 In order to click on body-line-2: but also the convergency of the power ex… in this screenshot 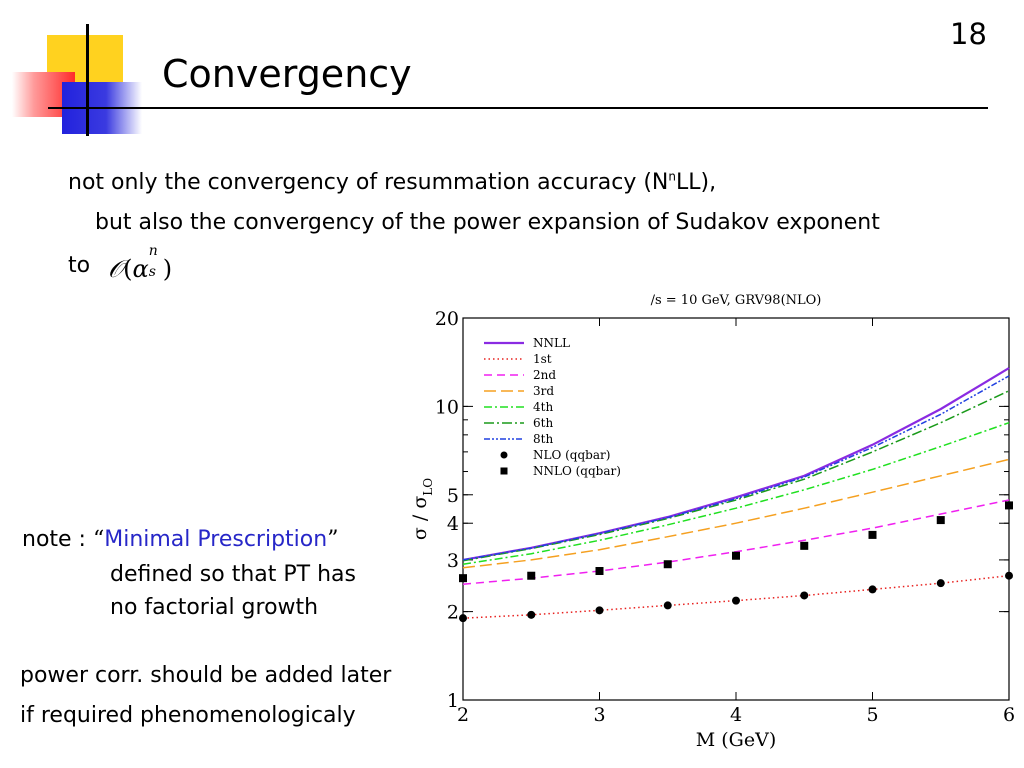, I will do `click(487, 222)`.